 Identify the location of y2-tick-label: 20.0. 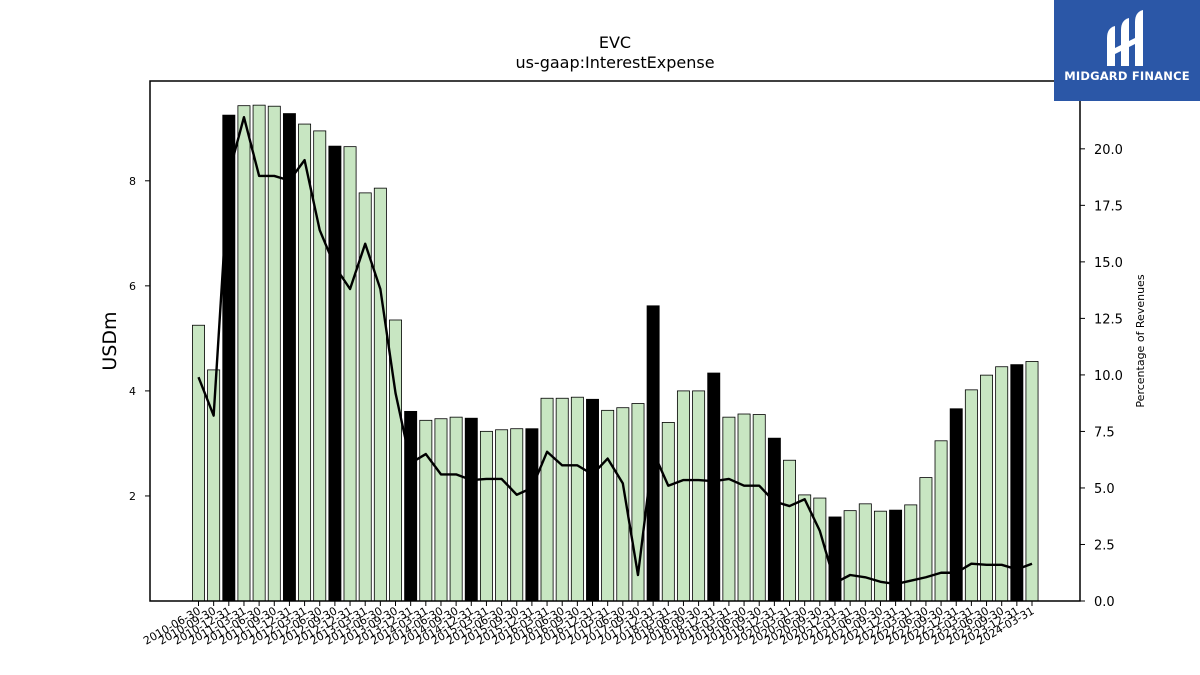
(1108, 150).